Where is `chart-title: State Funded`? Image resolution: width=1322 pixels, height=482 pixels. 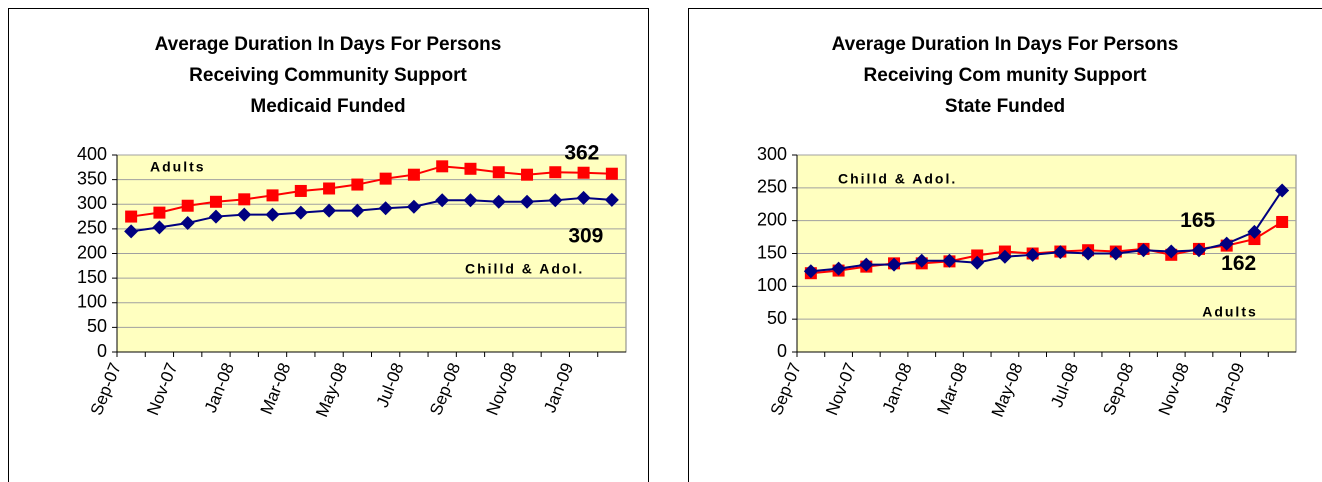 chart-title: State Funded is located at coordinates (1005, 106).